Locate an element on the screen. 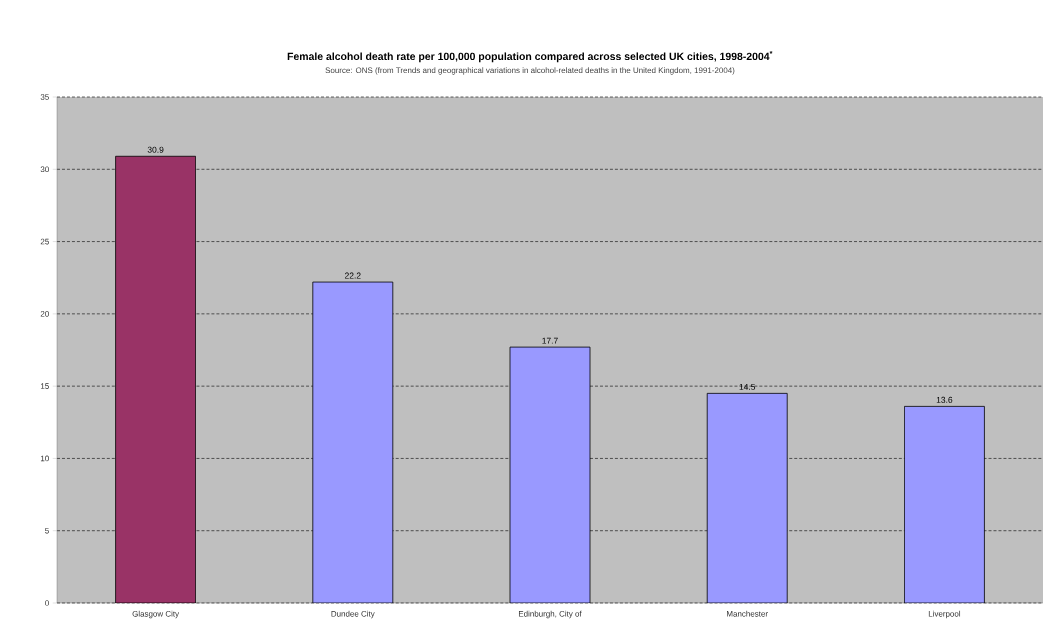  data-label: 13.6 is located at coordinates (944, 399).